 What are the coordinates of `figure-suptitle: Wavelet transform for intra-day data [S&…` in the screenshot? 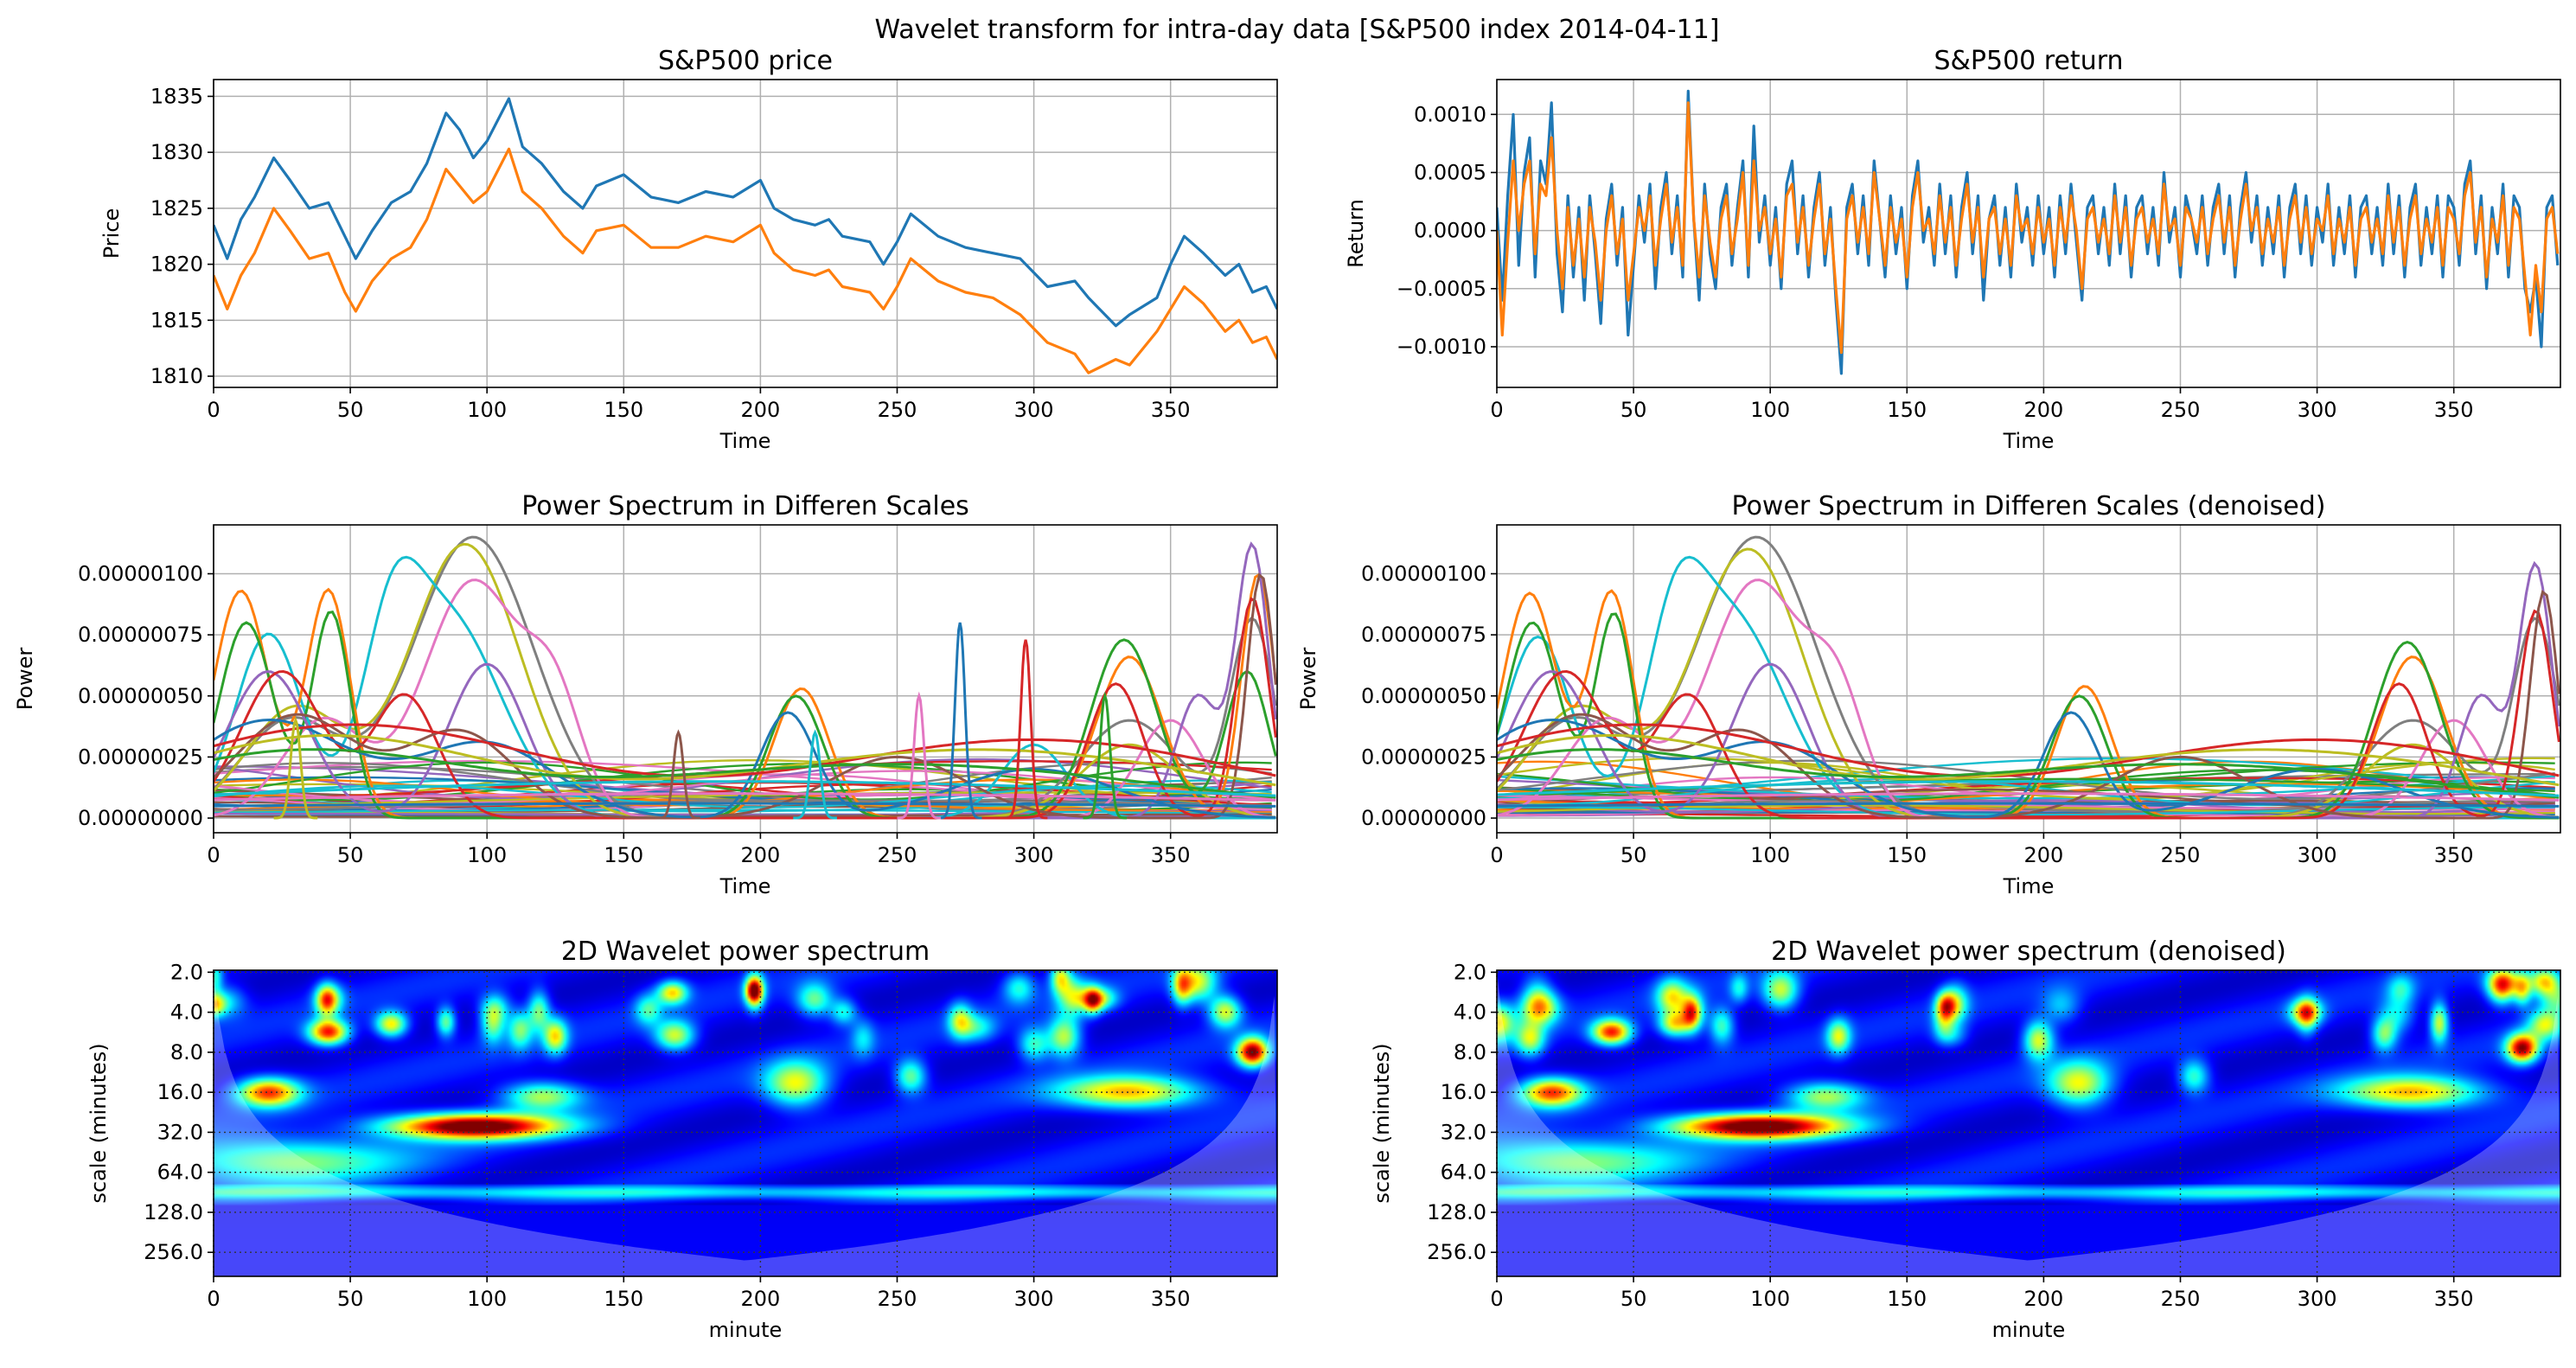 It's located at (1297, 30).